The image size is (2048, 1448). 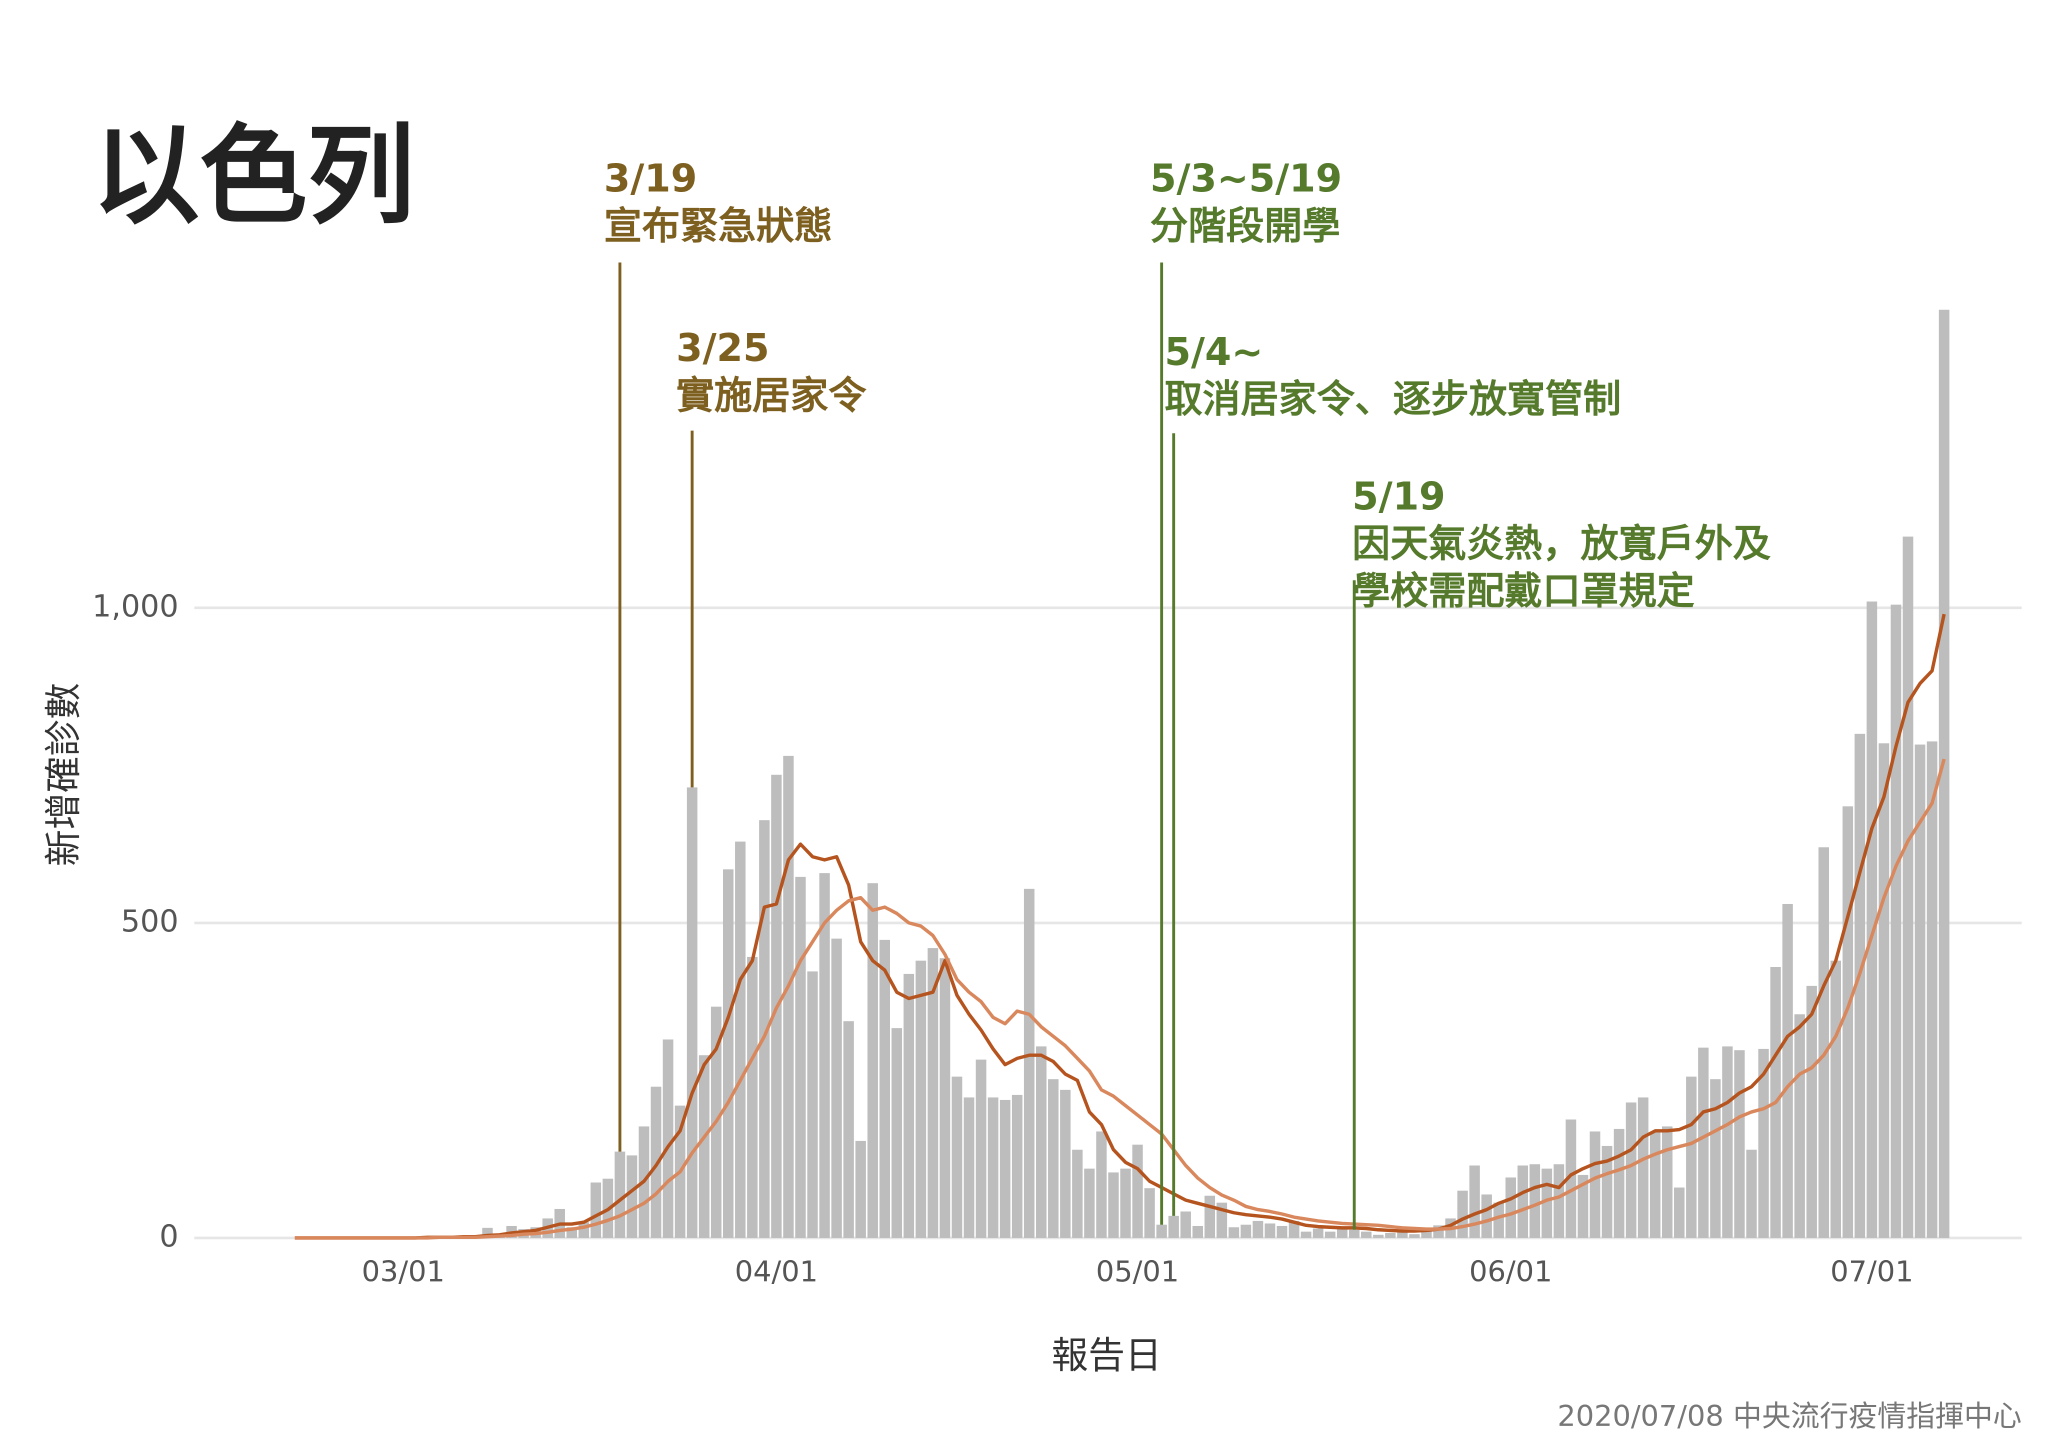 I want to click on y-axis-label: 新增確診數, so click(x=63, y=775).